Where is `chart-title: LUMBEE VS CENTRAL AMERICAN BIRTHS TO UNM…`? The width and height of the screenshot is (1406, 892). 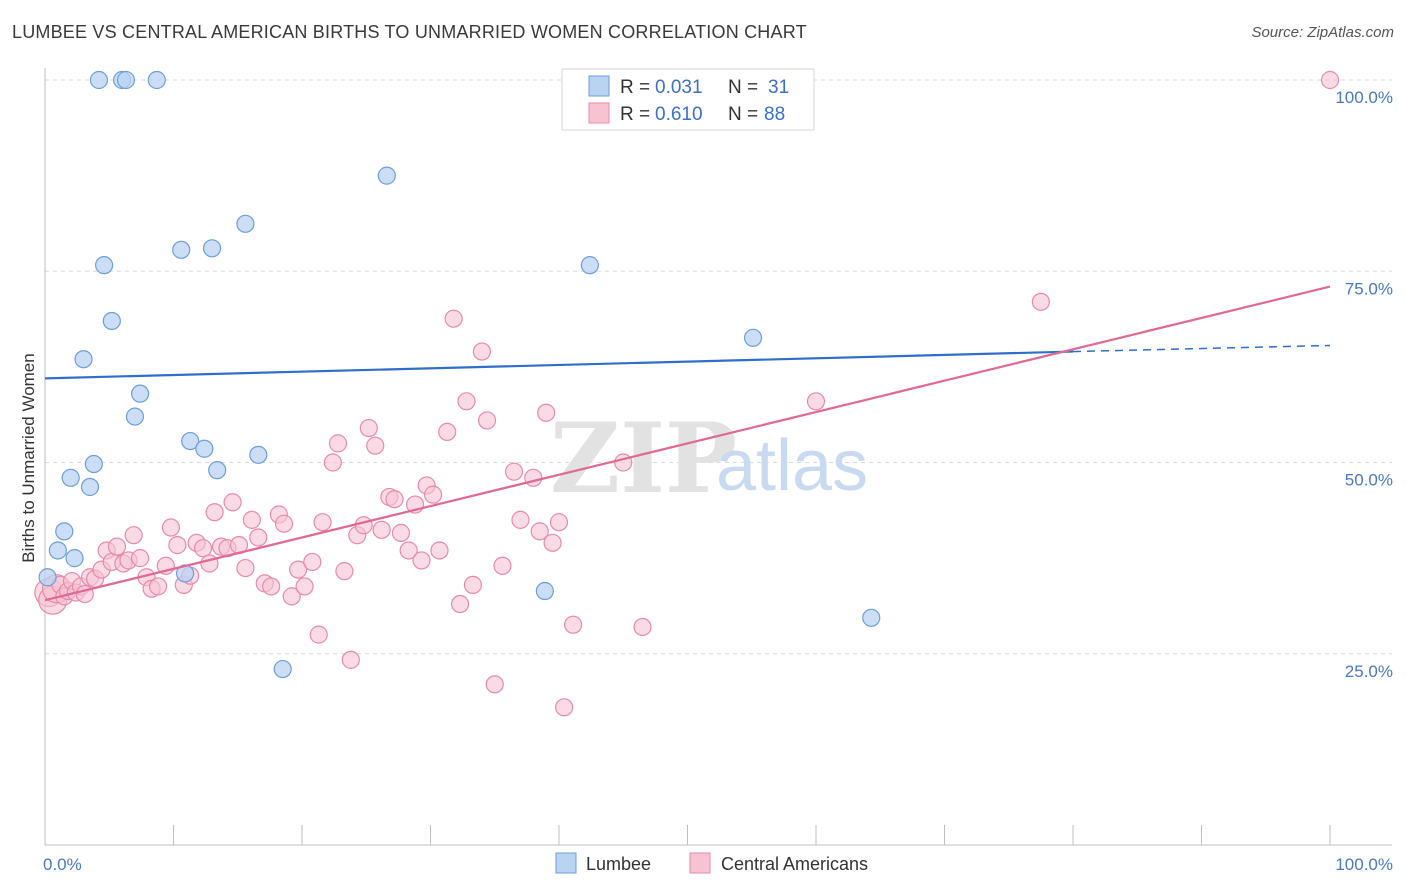
chart-title: LUMBEE VS CENTRAL AMERICAN BIRTHS TO UNM… is located at coordinates (409, 32).